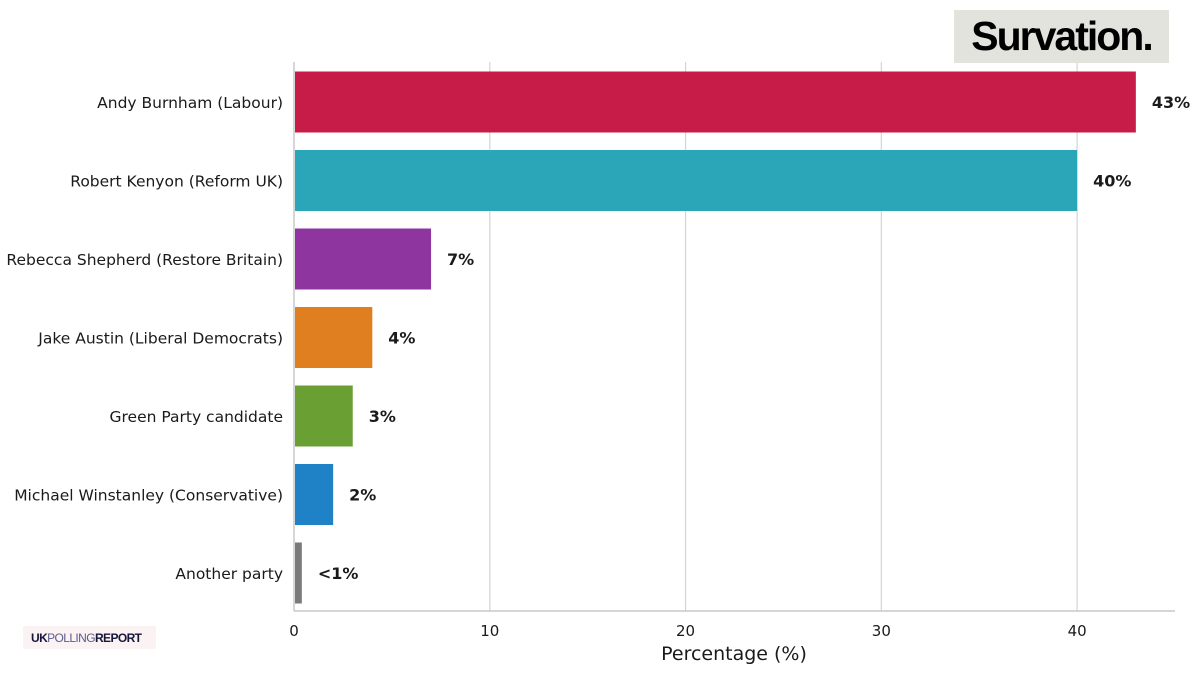 This screenshot has width=1200, height=675. What do you see at coordinates (196, 417) in the screenshot?
I see `category-label: Green Party candidate` at bounding box center [196, 417].